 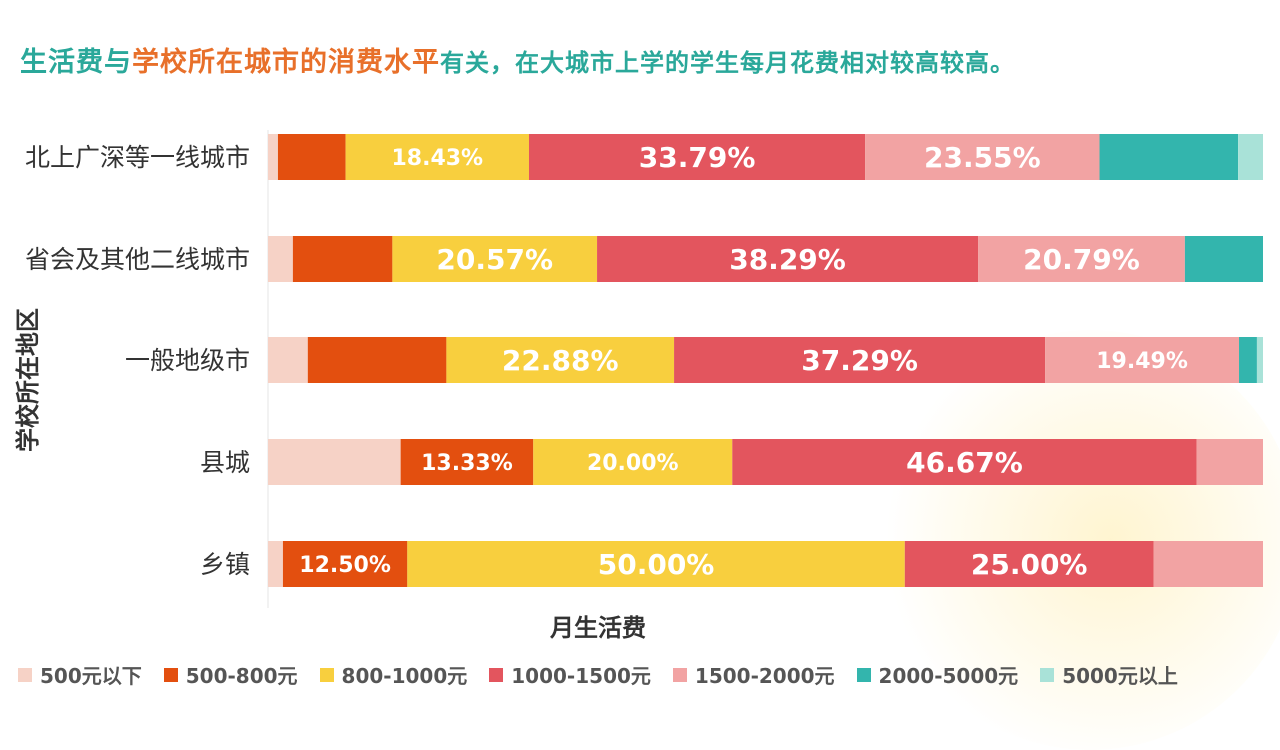 I want to click on data-label: 33.79%, so click(x=697, y=157).